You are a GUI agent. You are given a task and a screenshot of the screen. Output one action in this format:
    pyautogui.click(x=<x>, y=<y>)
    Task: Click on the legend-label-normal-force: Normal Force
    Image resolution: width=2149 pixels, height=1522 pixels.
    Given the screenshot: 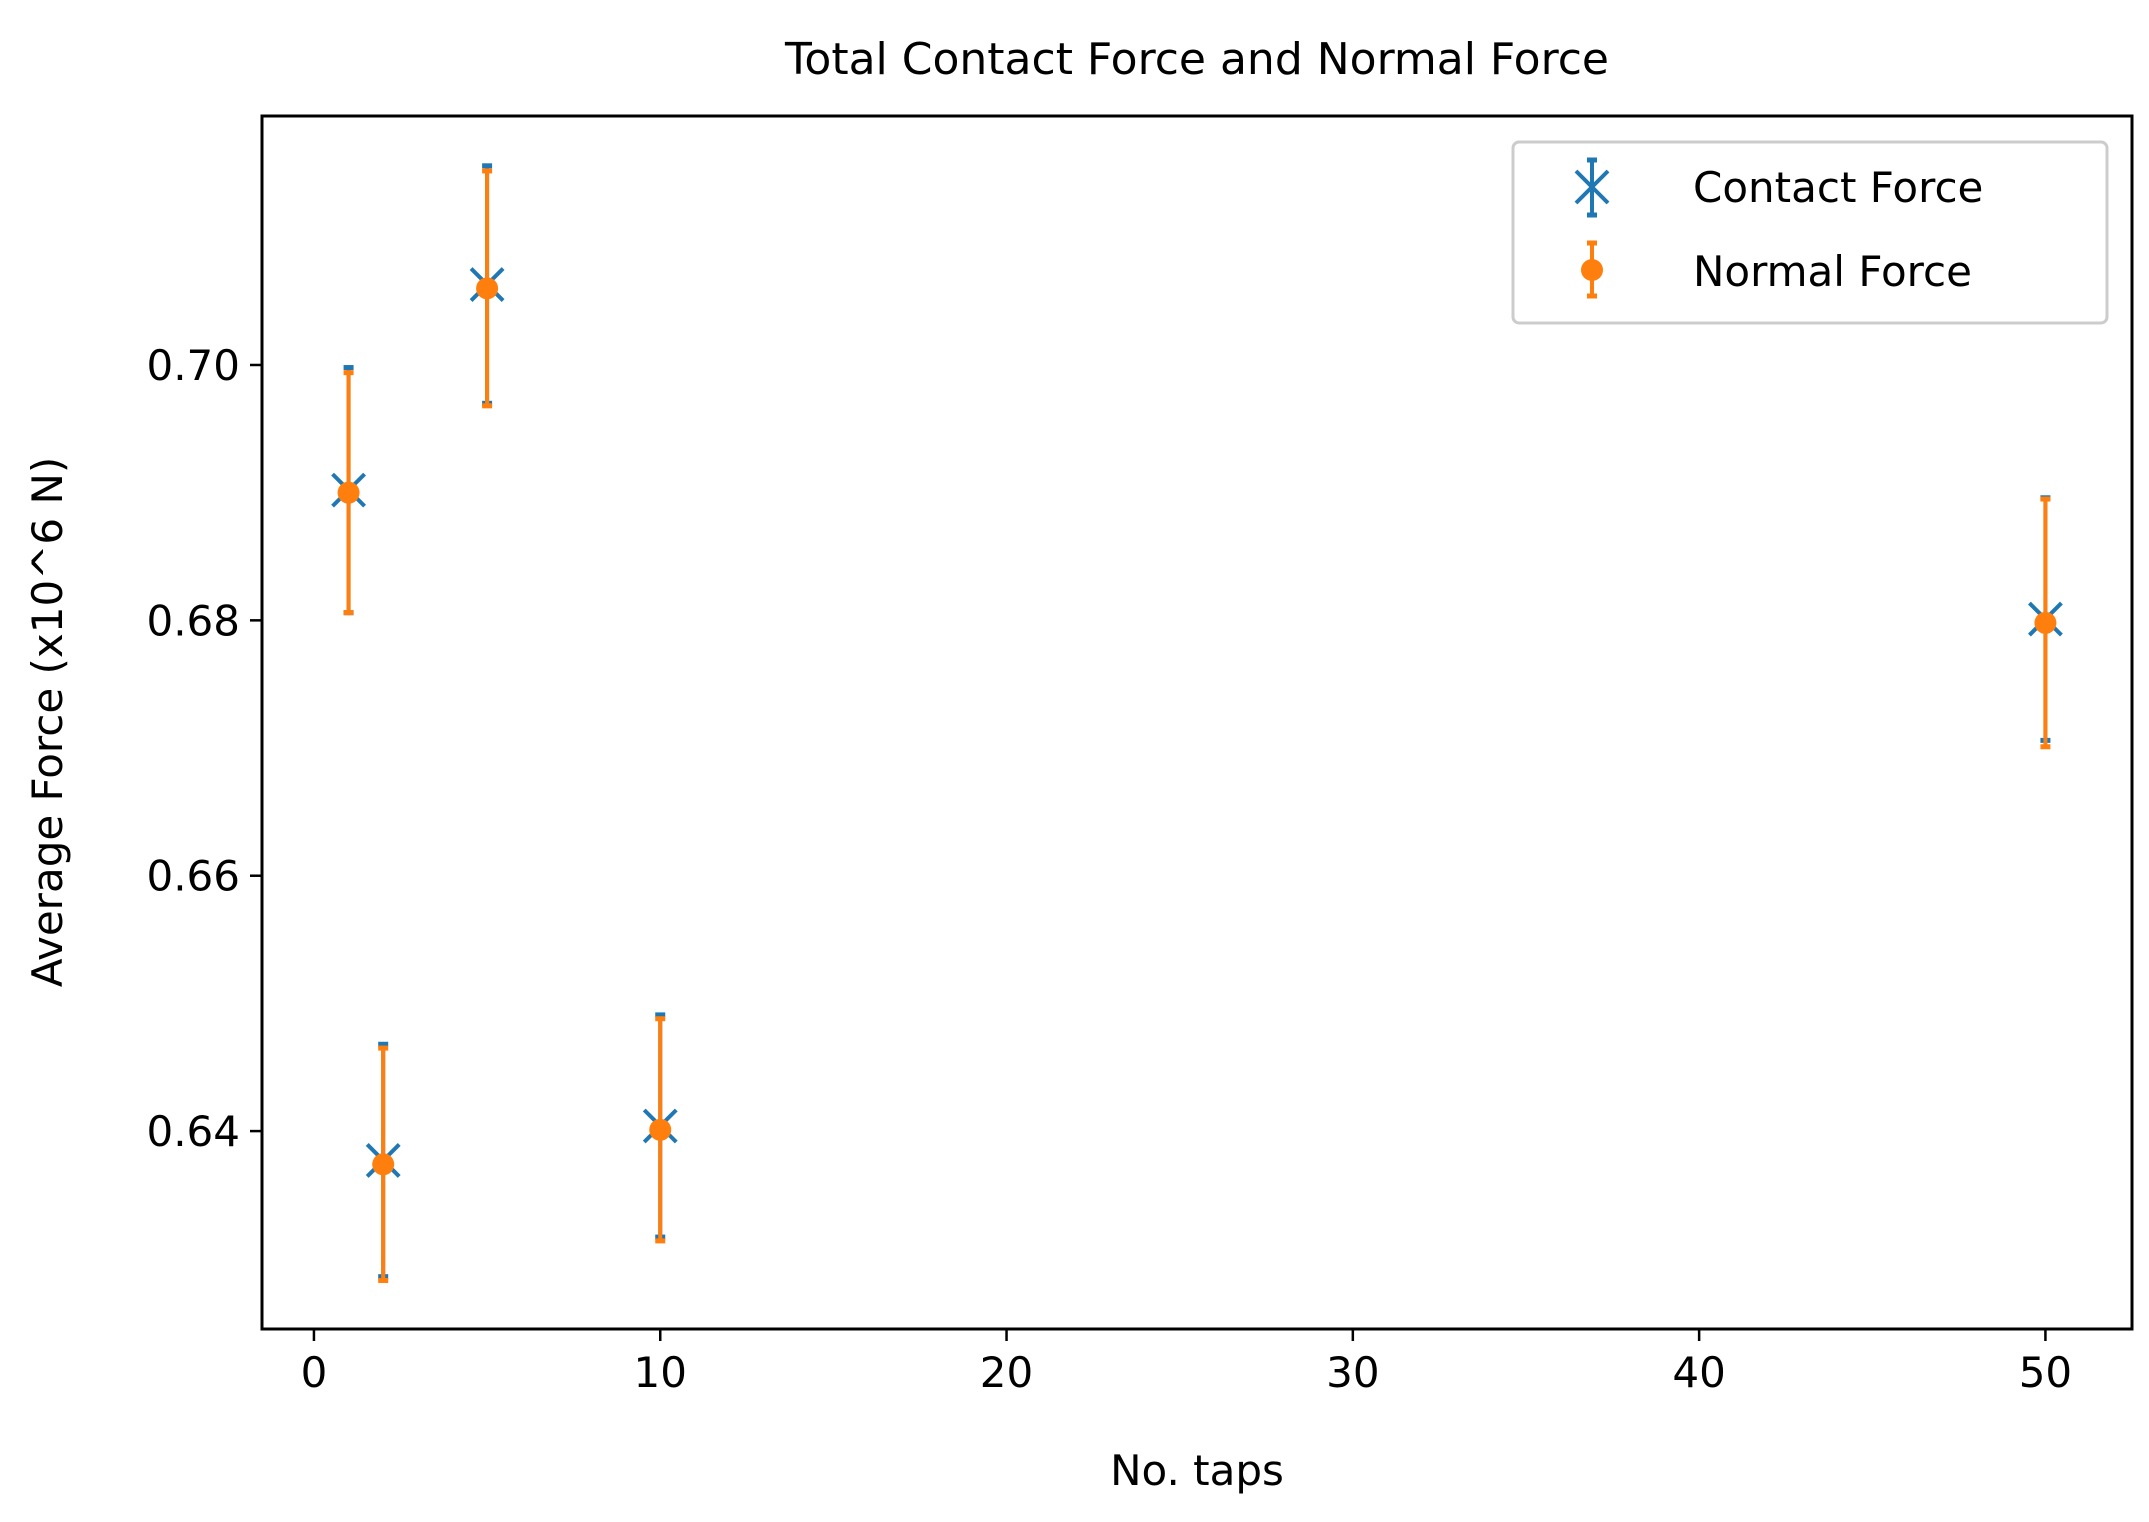 What is the action you would take?
    pyautogui.click(x=1832, y=271)
    